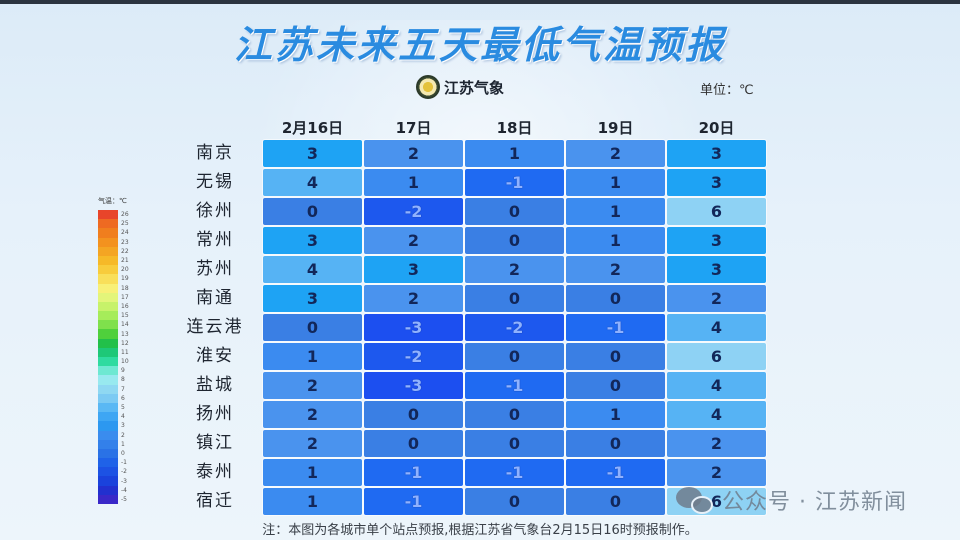 The width and height of the screenshot is (960, 540). Describe the element at coordinates (124, 499) in the screenshot. I see `legend-label: -5` at that location.